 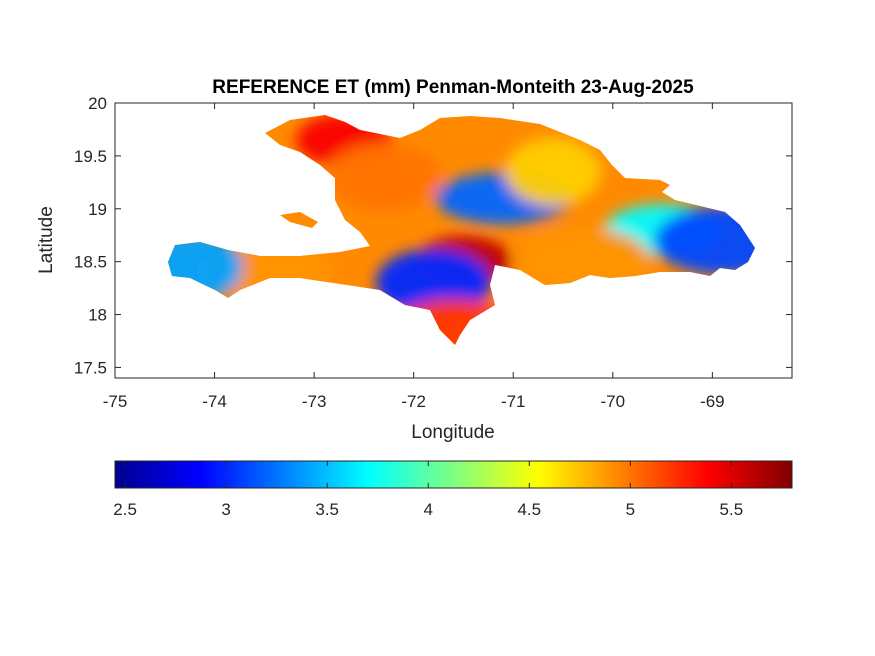 What do you see at coordinates (97, 315) in the screenshot?
I see `y-tick-label: 18` at bounding box center [97, 315].